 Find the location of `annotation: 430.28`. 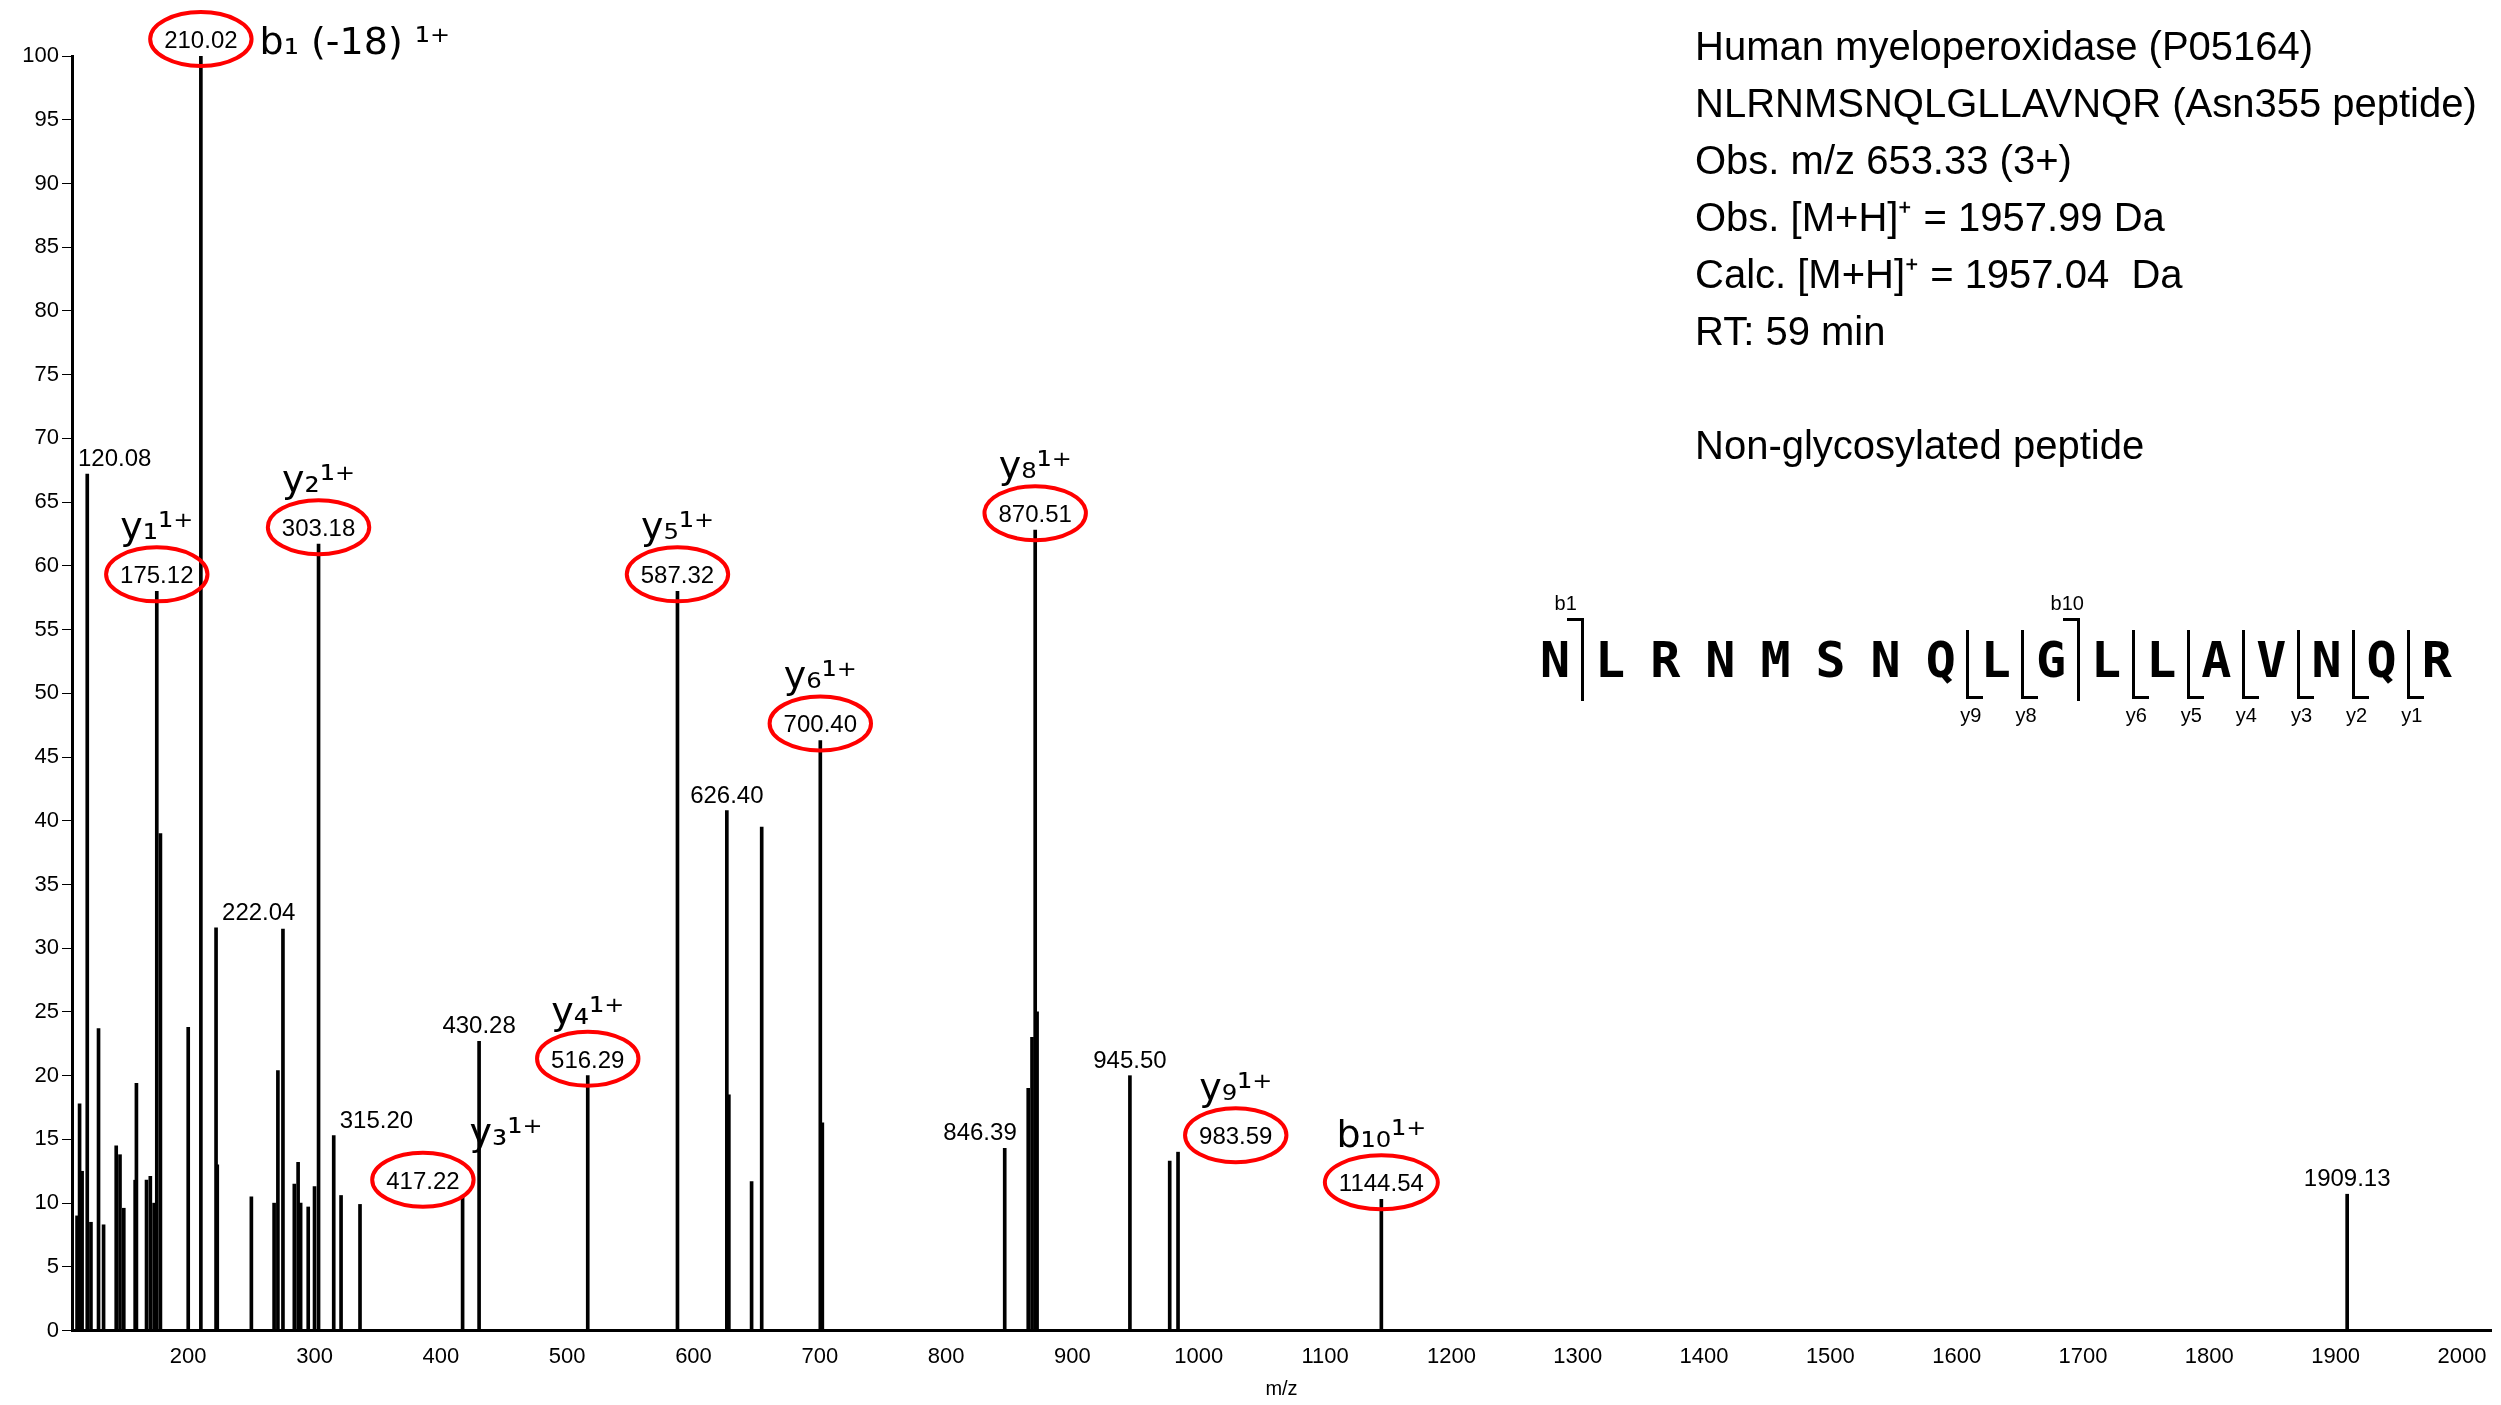

annotation: 430.28 is located at coordinates (479, 1025).